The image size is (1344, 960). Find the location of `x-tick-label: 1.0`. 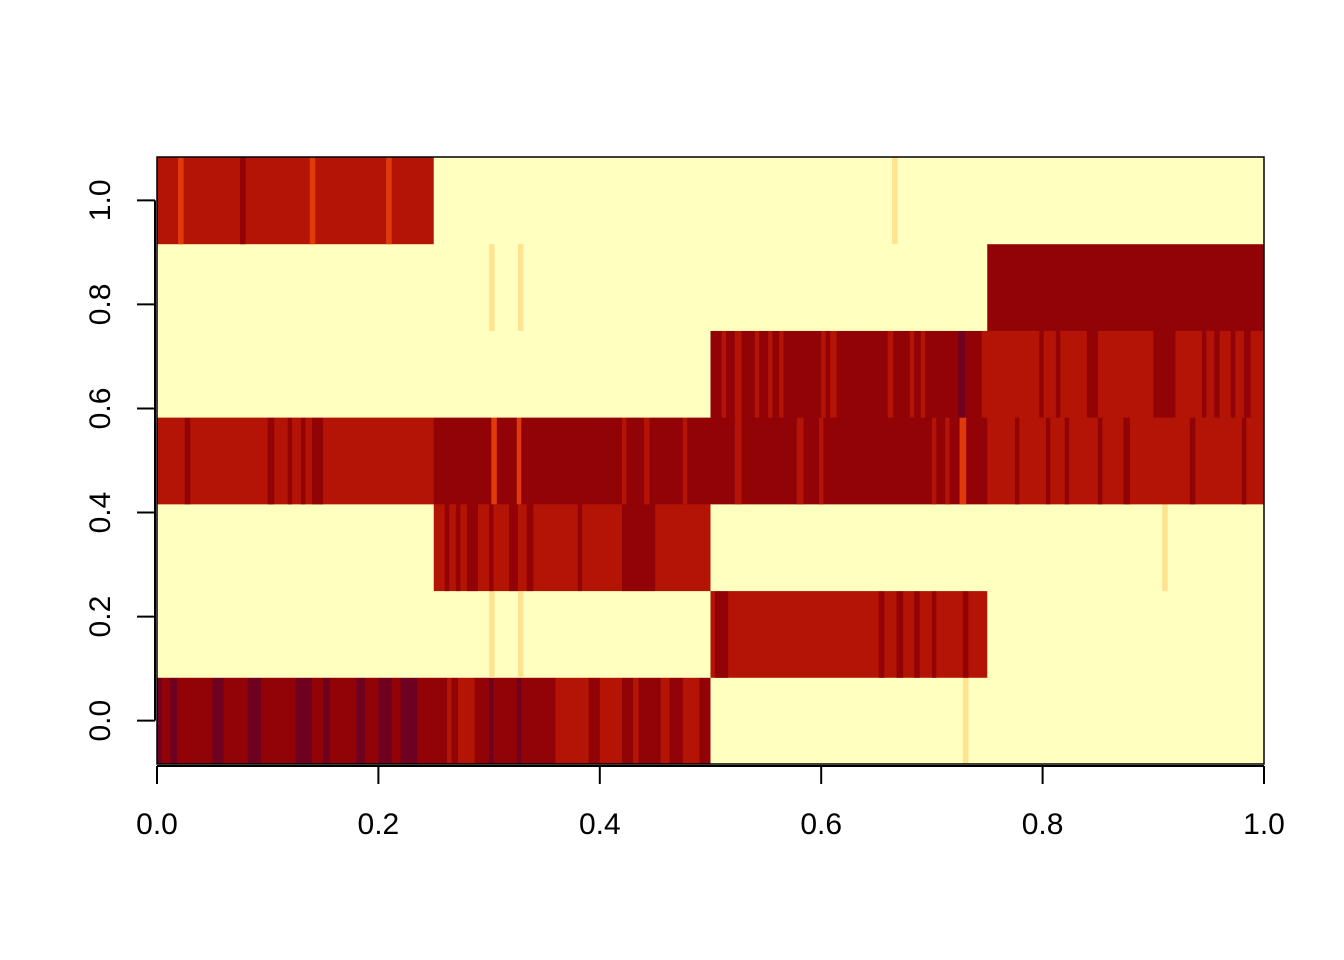

x-tick-label: 1.0 is located at coordinates (1264, 824).